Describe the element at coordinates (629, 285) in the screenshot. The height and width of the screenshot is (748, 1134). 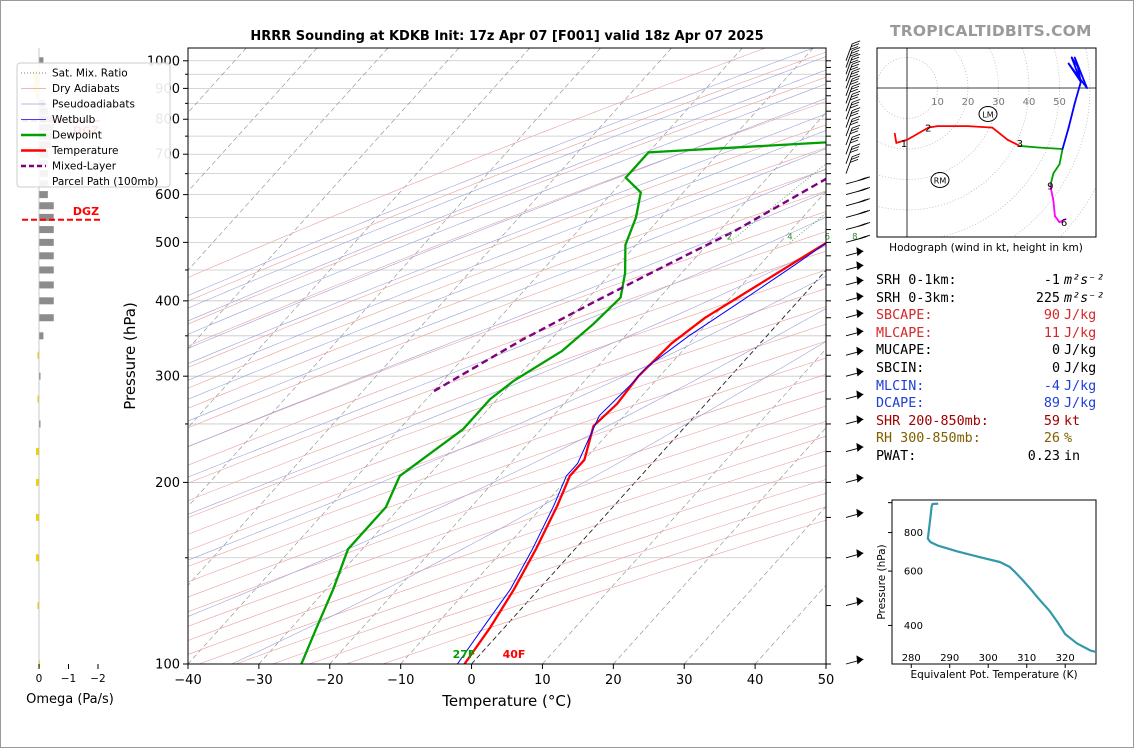
I see `series-mixed-layer-parcel-path-100mb` at that location.